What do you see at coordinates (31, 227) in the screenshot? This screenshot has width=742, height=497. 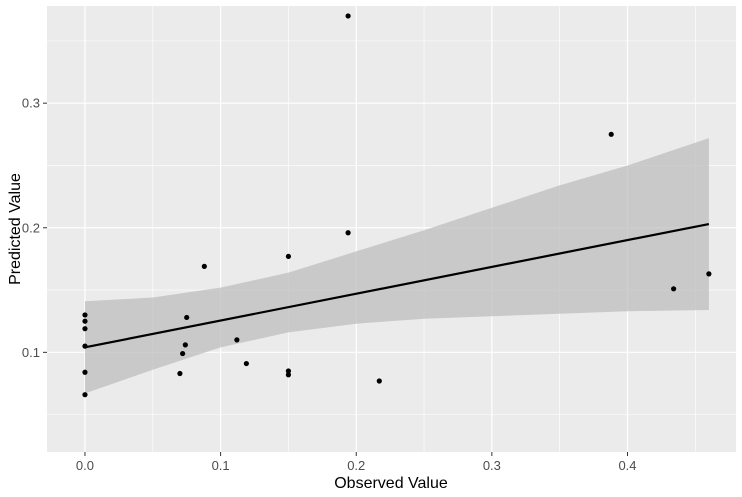 I see `y-tick-label: 0.2` at bounding box center [31, 227].